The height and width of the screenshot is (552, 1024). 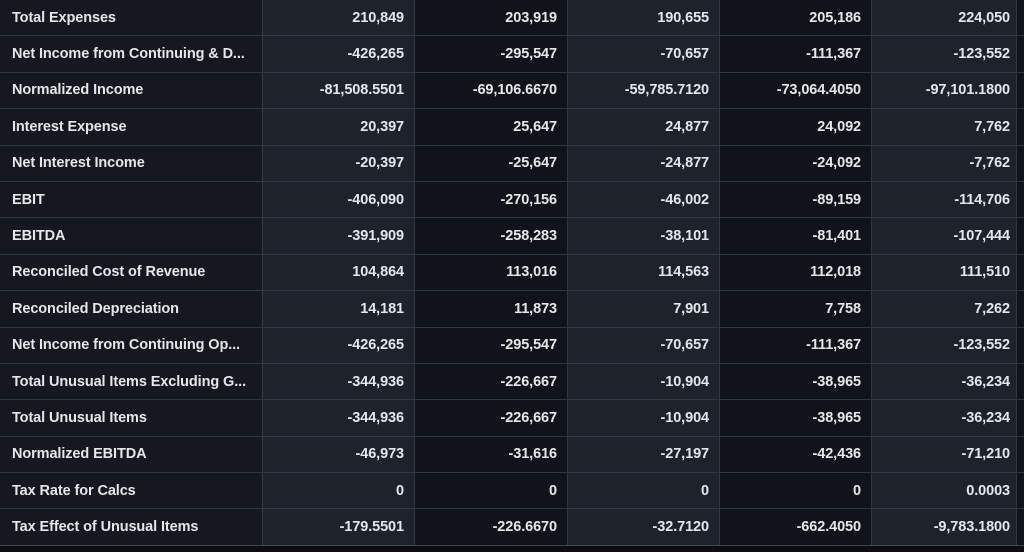 I want to click on row-label: Normalized Income, so click(x=131, y=90).